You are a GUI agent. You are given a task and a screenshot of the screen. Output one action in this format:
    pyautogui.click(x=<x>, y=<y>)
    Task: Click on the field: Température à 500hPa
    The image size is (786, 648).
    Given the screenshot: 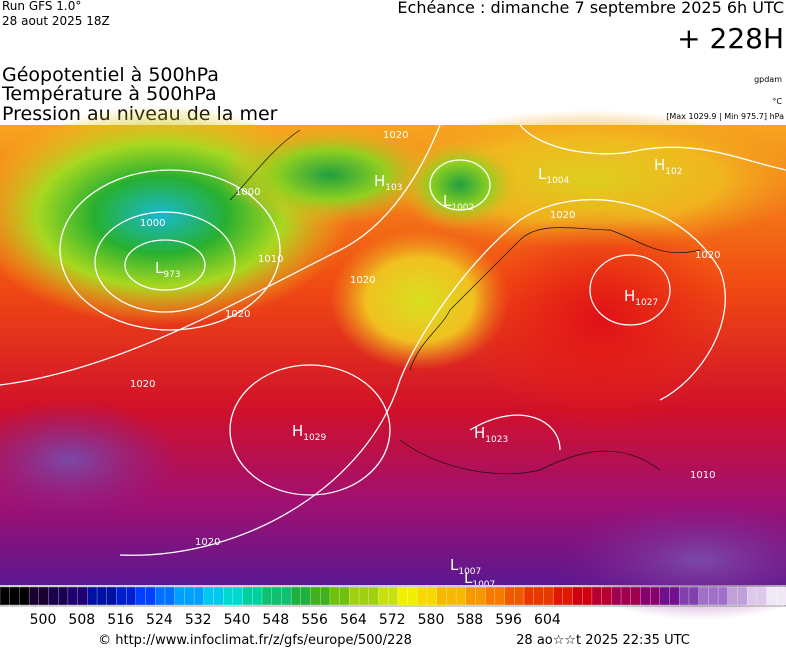 What is the action you would take?
    pyautogui.click(x=109, y=94)
    